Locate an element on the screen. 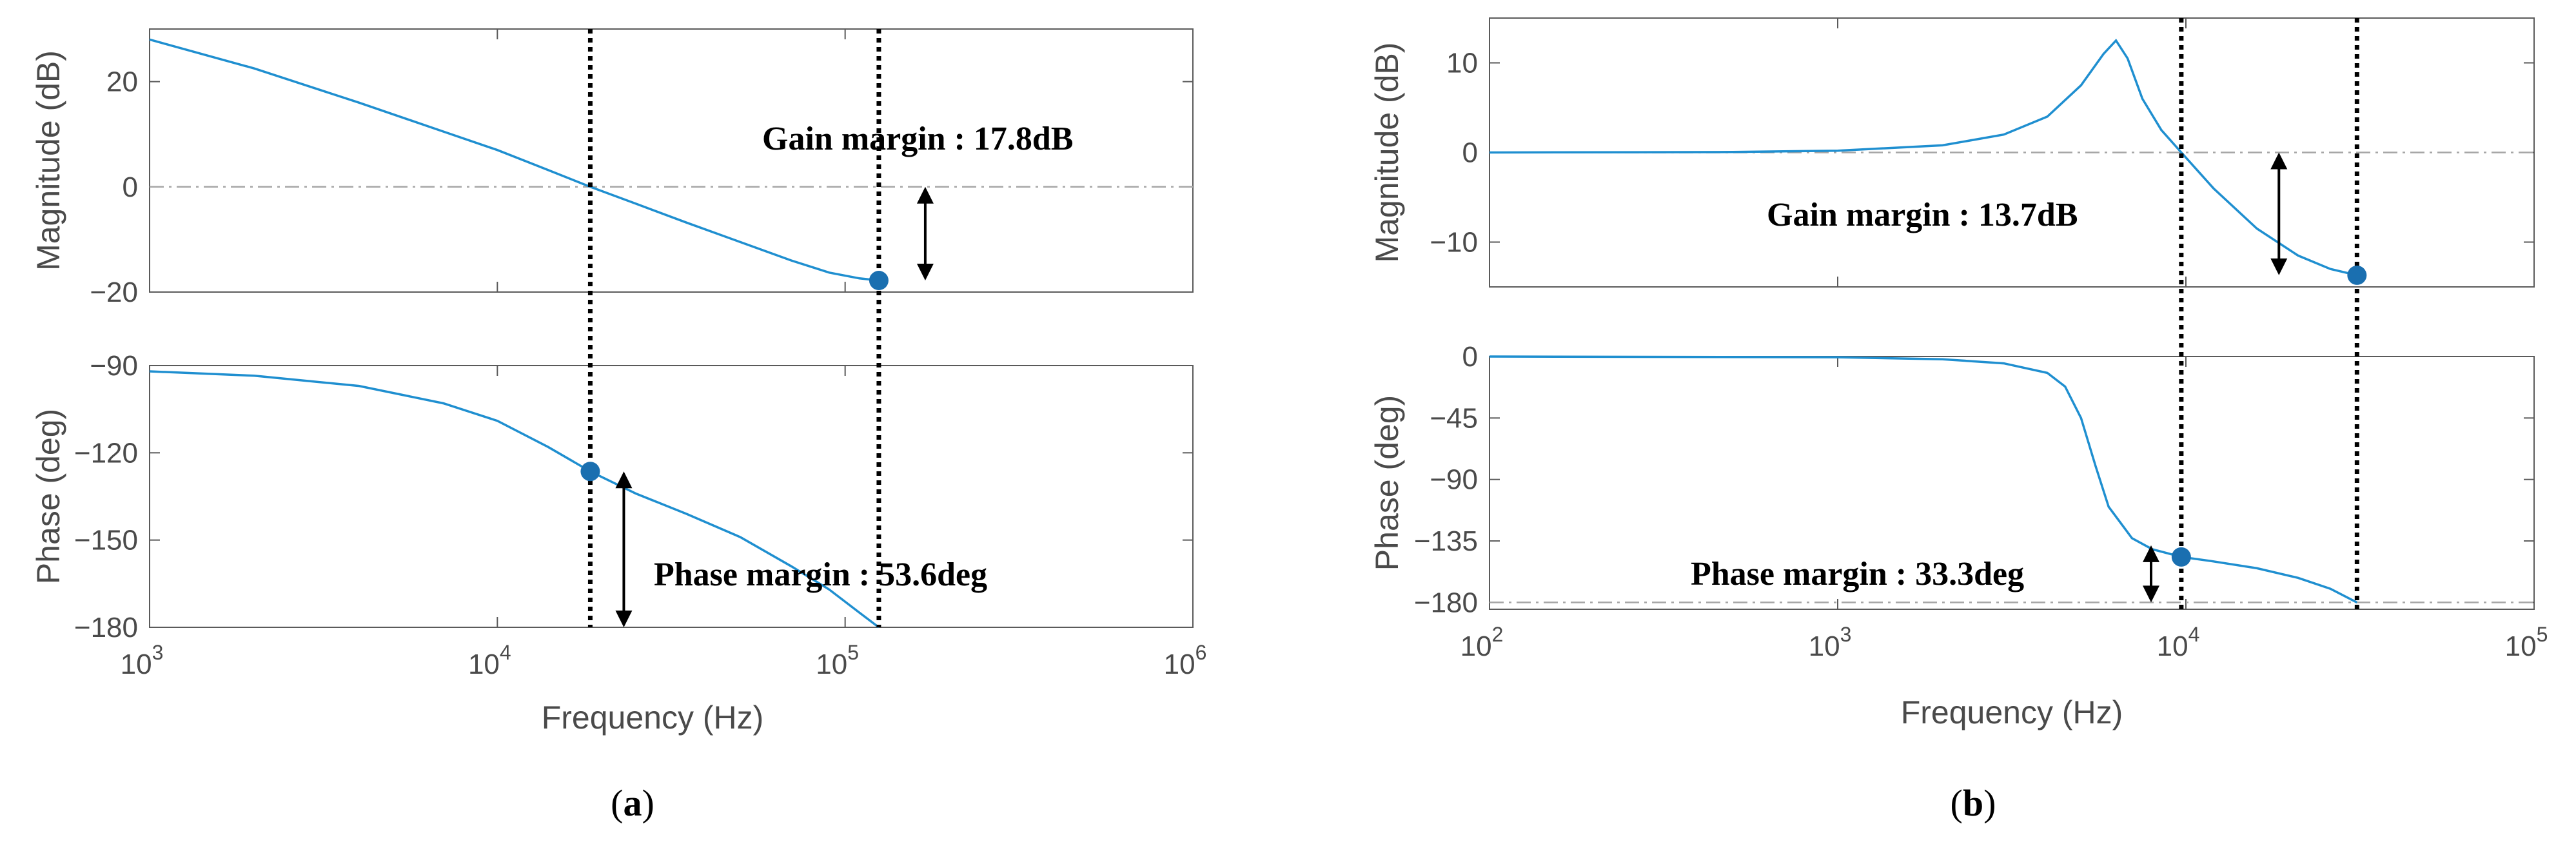 This screenshot has width=2576, height=842. y-tick-label: −10 is located at coordinates (1454, 243).